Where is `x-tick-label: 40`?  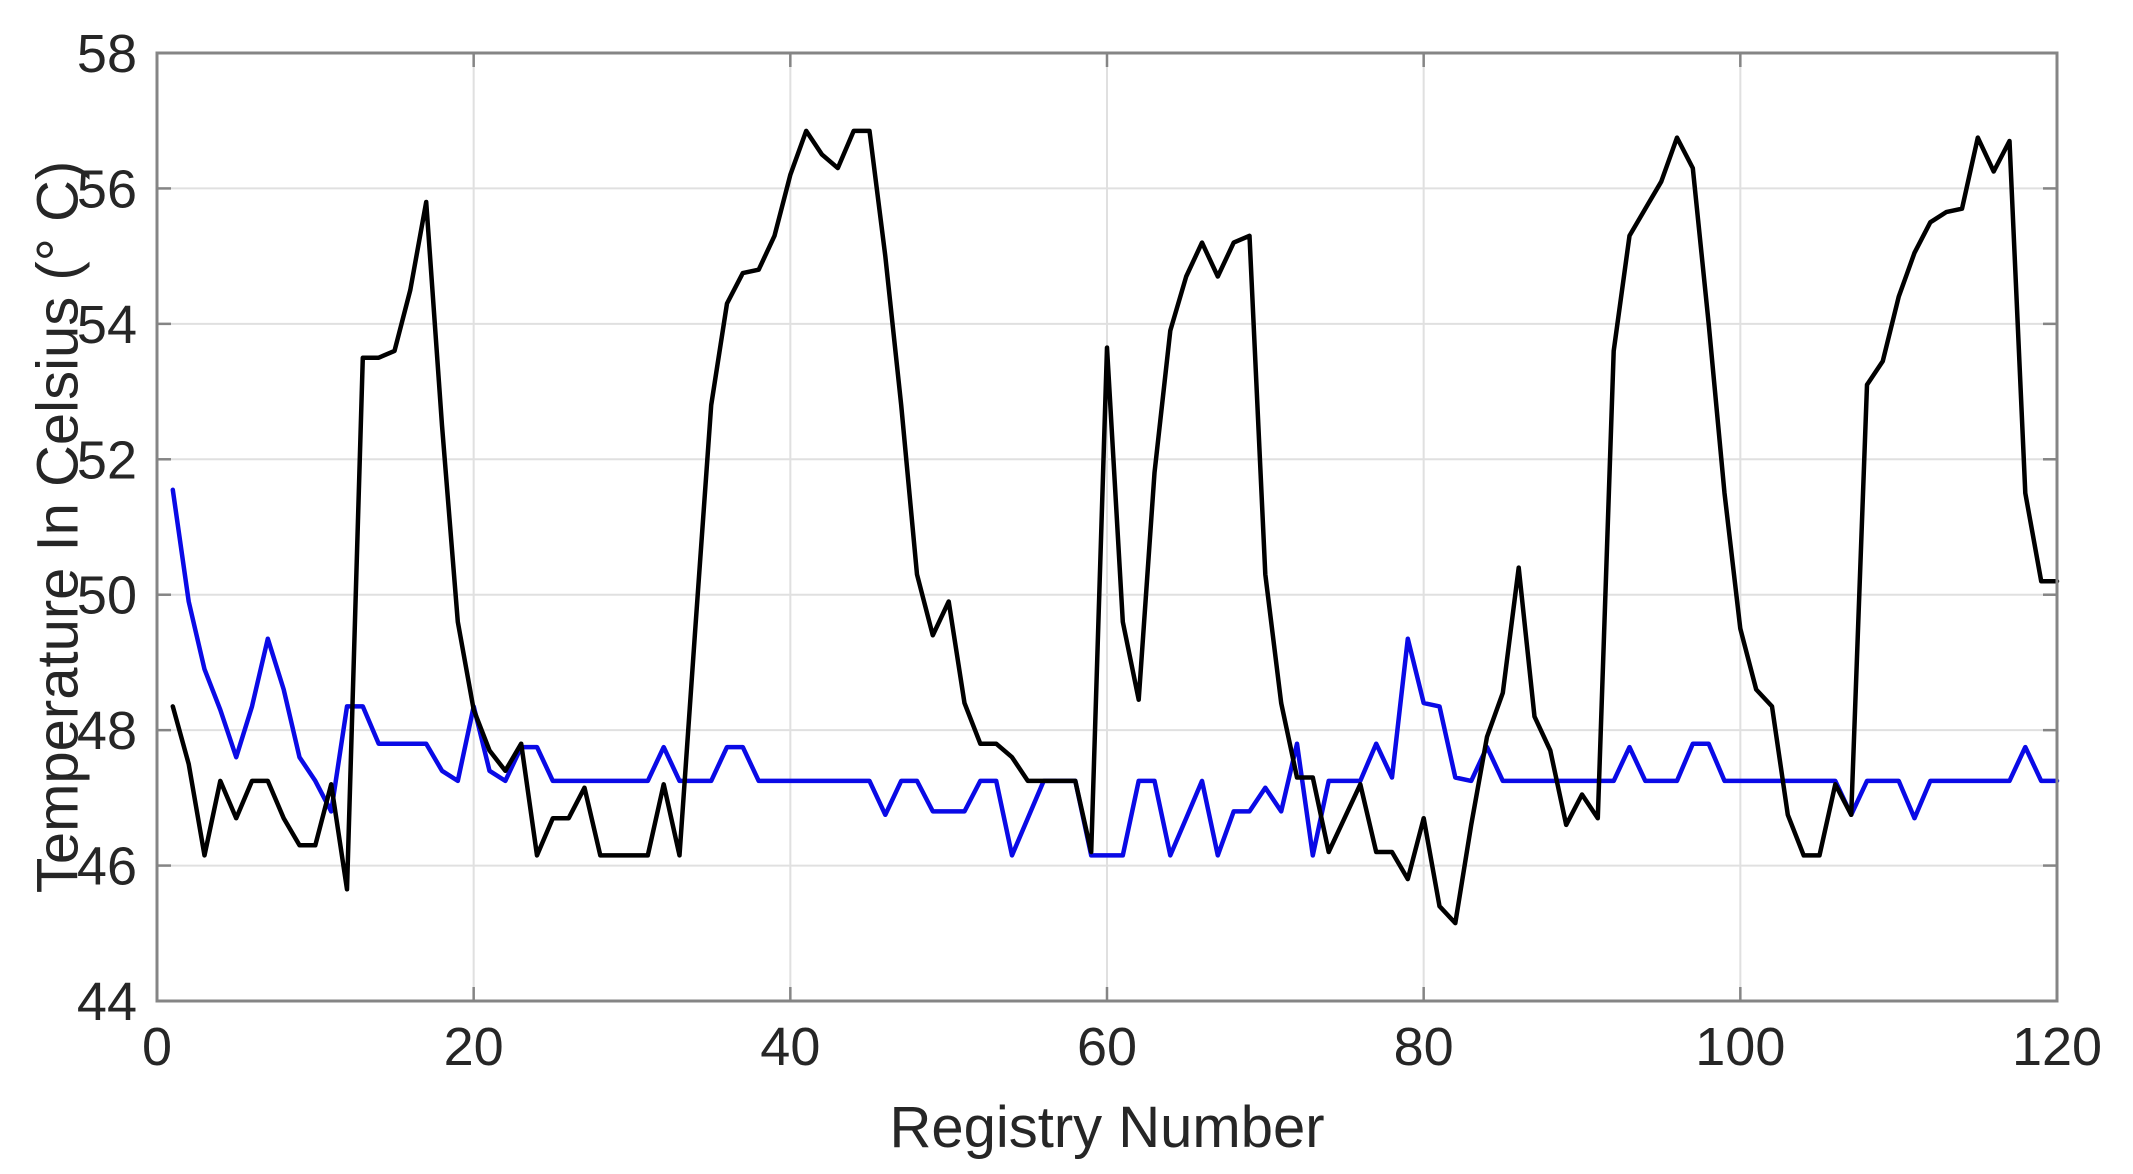
x-tick-label: 40 is located at coordinates (790, 1047).